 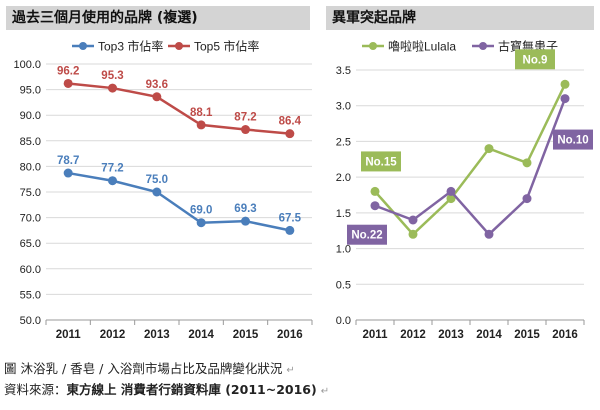 What do you see at coordinates (157, 180) in the screenshot?
I see `data-label: 75.0` at bounding box center [157, 180].